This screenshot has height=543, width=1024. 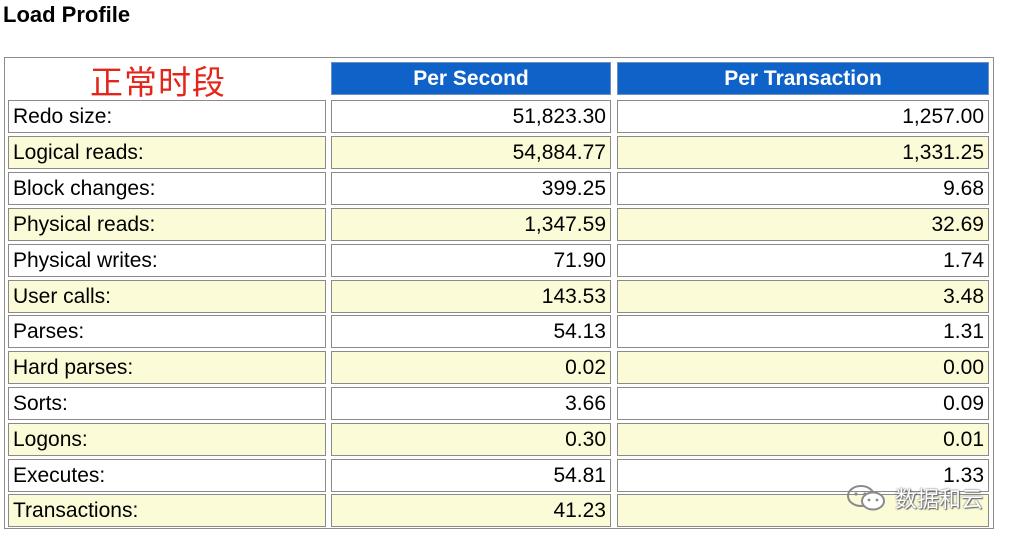 What do you see at coordinates (803, 296) in the screenshot?
I see `per-transaction-value: 3.48` at bounding box center [803, 296].